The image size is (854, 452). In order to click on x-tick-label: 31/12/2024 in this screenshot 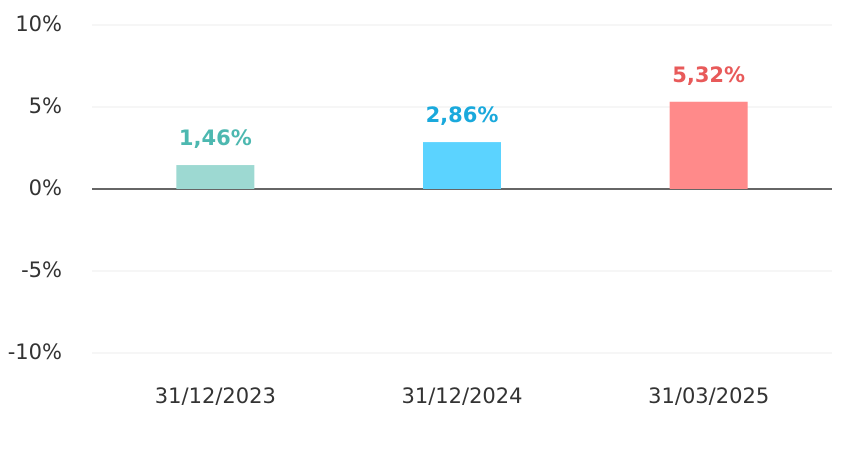, I will do `click(461, 396)`.